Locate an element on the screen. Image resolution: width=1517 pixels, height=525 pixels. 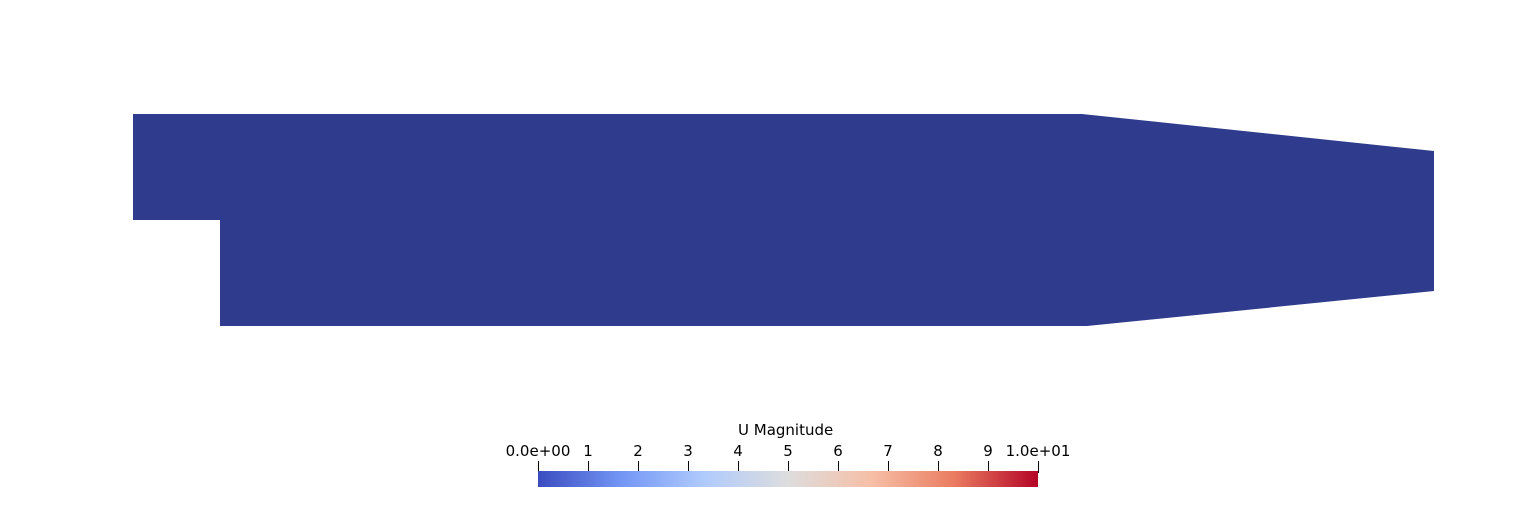
legend-tick-label: 5 is located at coordinates (788, 451).